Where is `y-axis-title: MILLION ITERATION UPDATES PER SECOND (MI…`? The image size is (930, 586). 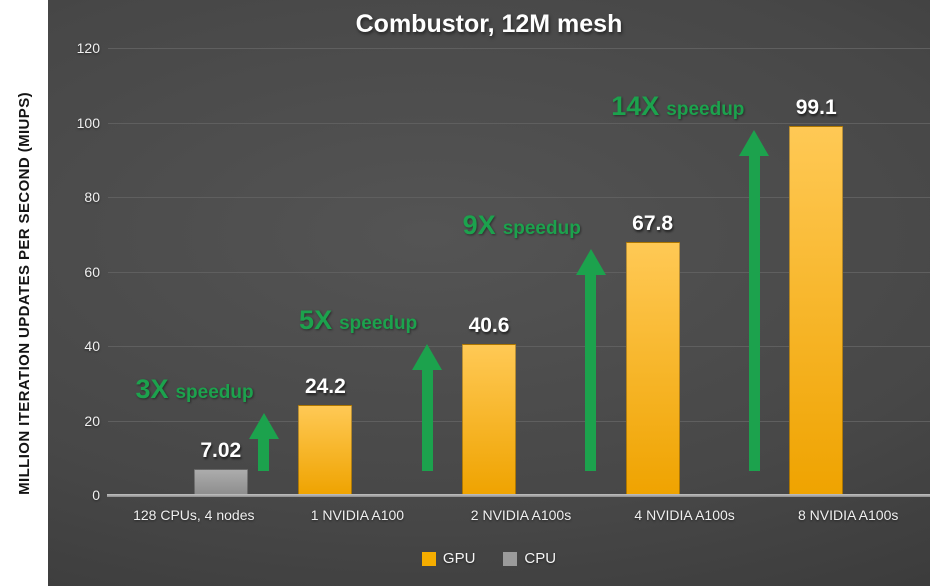
y-axis-title: MILLION ITERATION UPDATES PER SECOND (MI… is located at coordinates (24, 293).